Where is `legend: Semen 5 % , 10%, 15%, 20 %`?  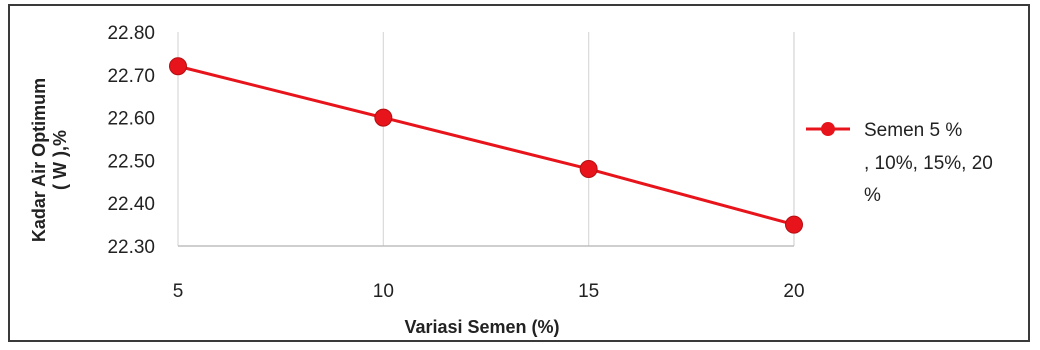 legend: Semen 5 % , 10%, 15%, 20 % is located at coordinates (899, 163).